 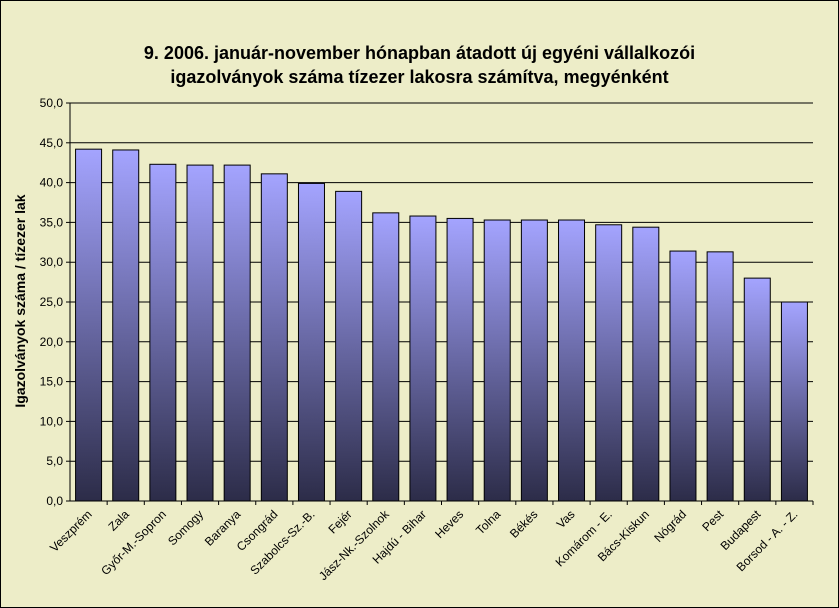 I want to click on y-tick-label: 5,0, so click(x=54, y=461).